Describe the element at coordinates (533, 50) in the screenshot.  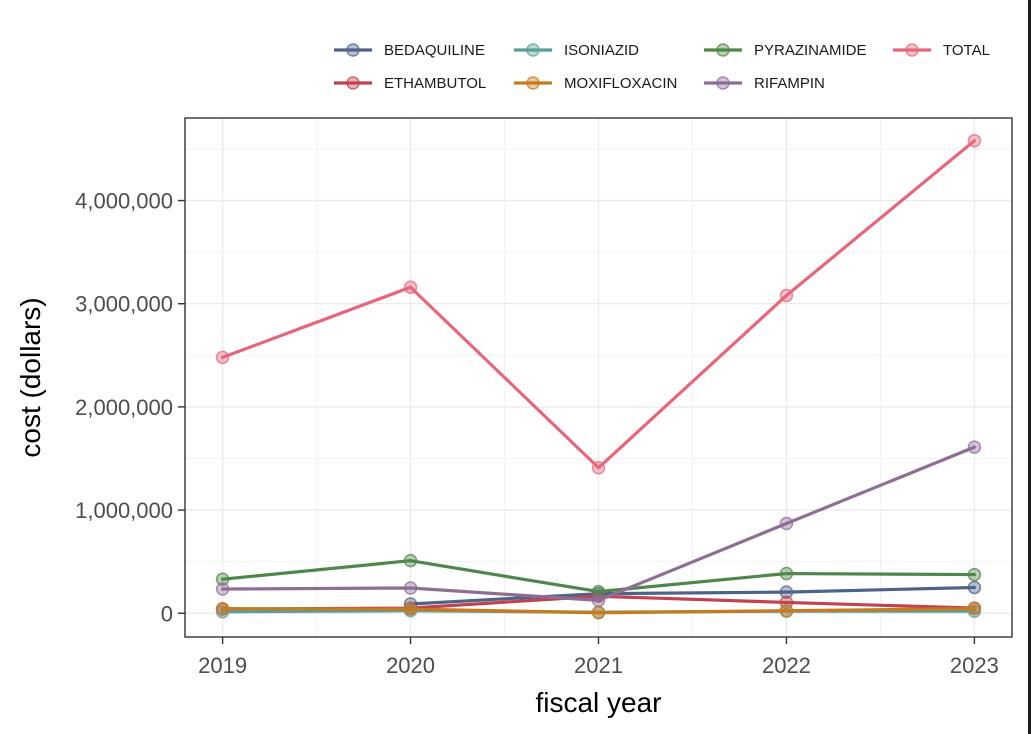
I see `legend-key-point-isoniazid` at that location.